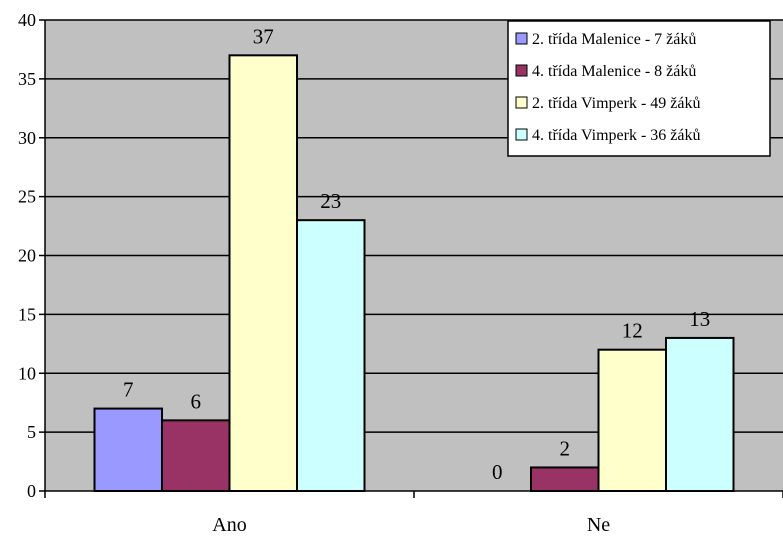 The height and width of the screenshot is (546, 783). Describe the element at coordinates (497, 472) in the screenshot. I see `data-label: 0` at that location.